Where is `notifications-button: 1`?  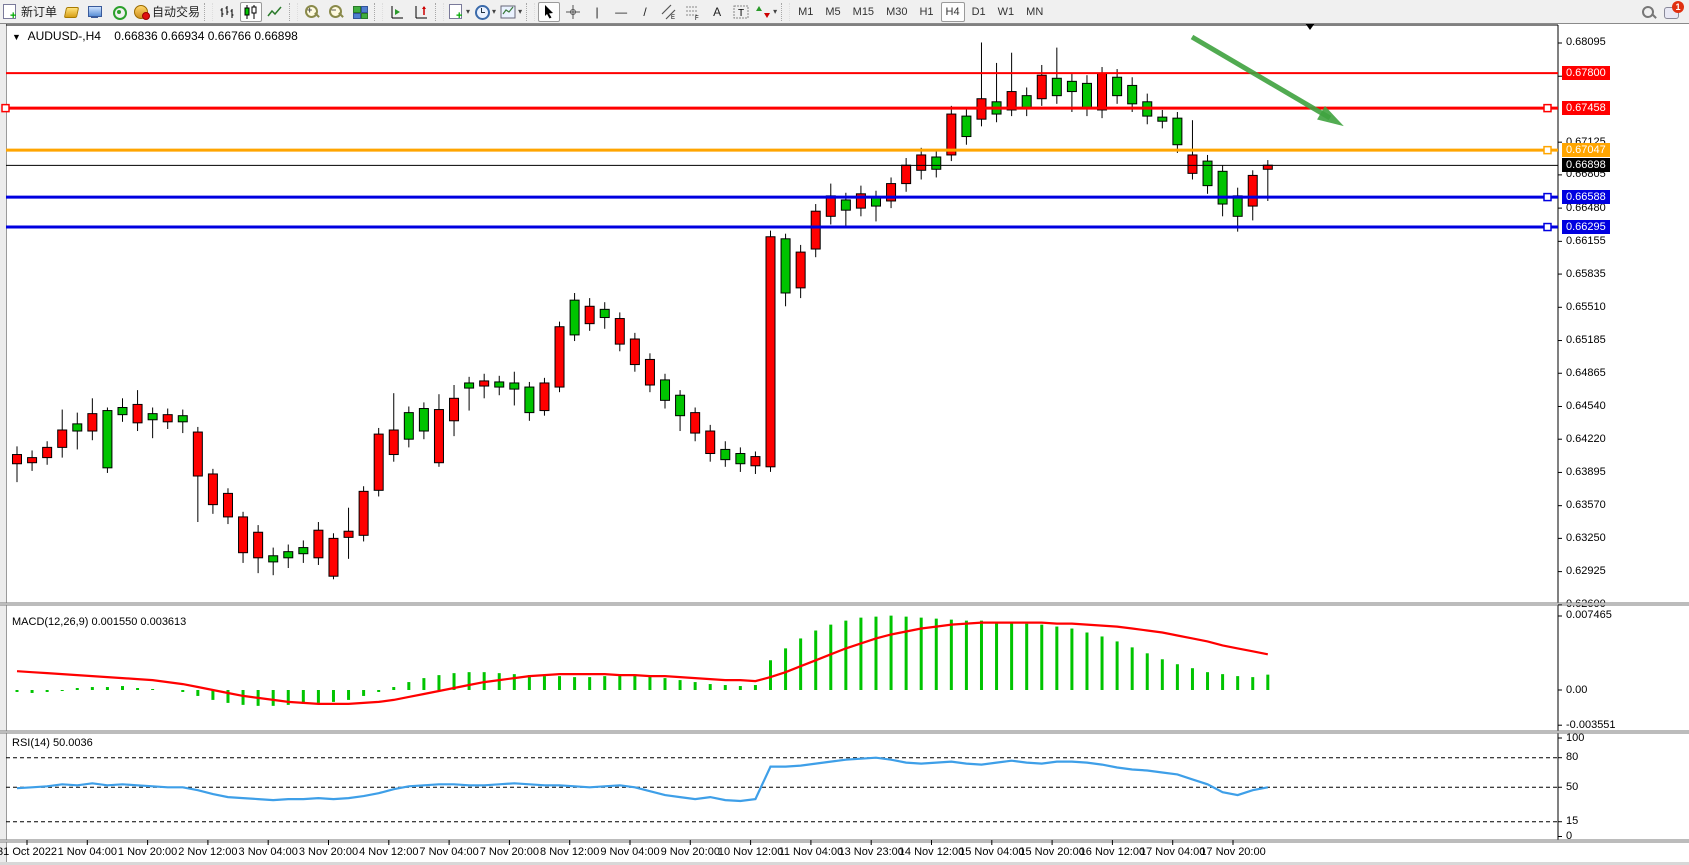 notifications-button: 1 is located at coordinates (1672, 11).